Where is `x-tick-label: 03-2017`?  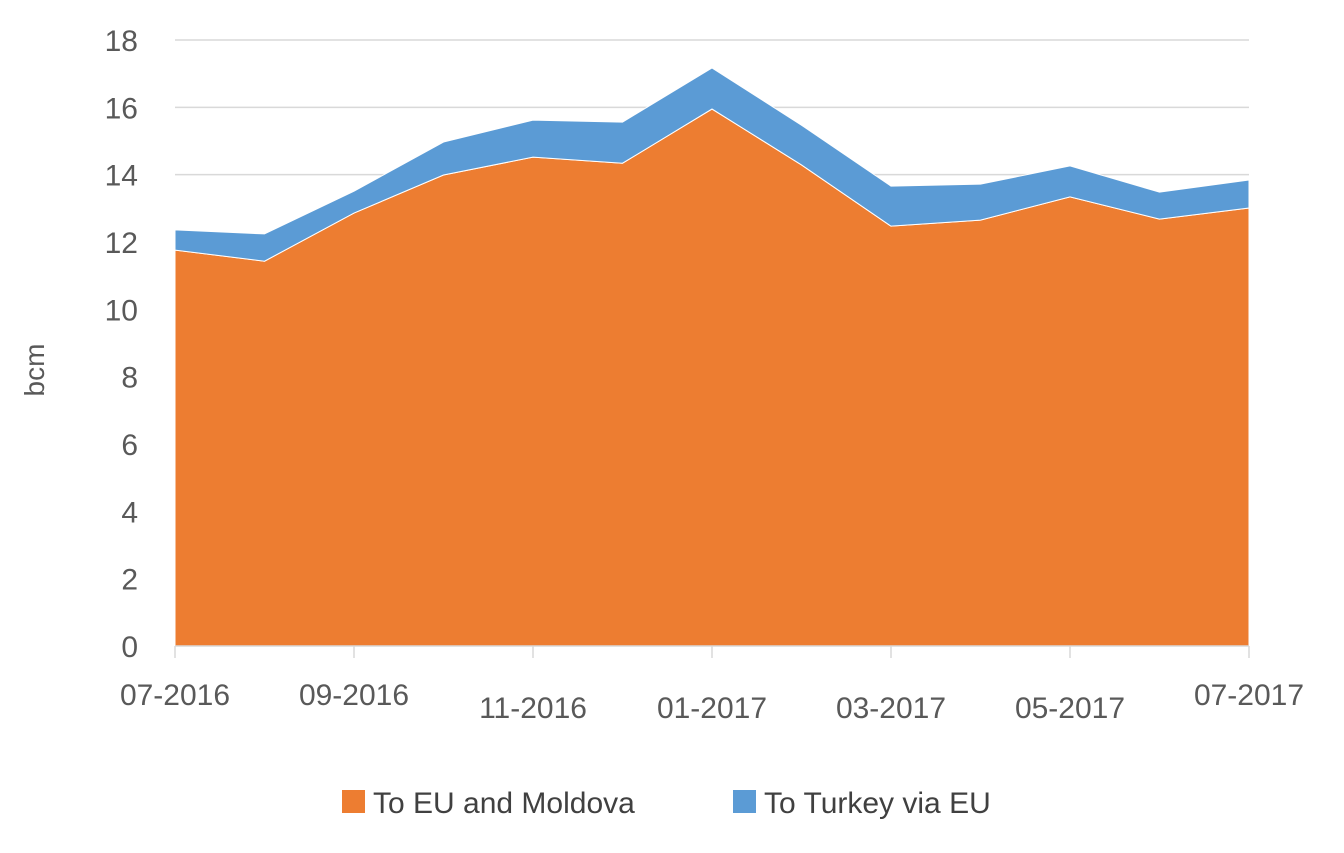
x-tick-label: 03-2017 is located at coordinates (891, 708).